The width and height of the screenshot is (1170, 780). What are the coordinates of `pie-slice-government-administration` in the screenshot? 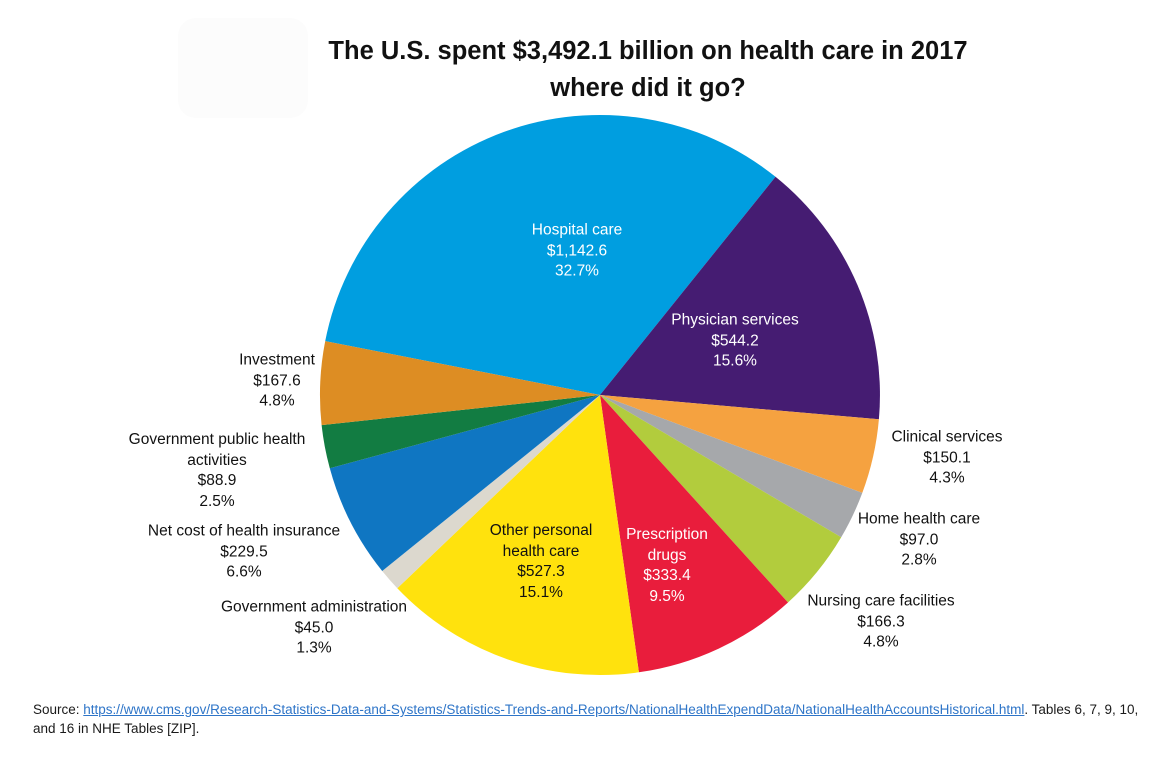 It's located at (491, 492).